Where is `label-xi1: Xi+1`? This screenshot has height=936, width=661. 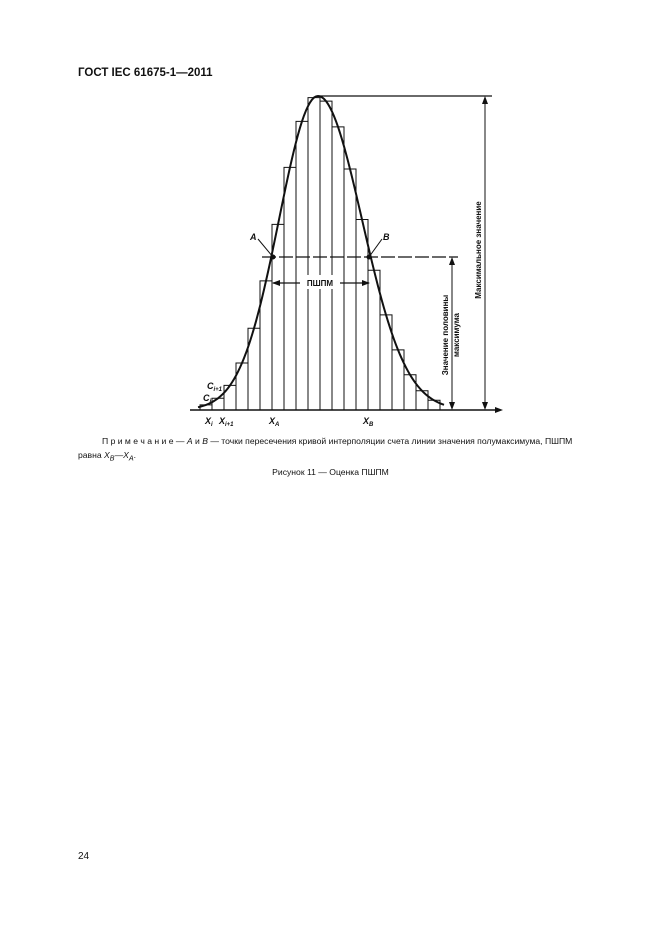 label-xi1: Xi+1 is located at coordinates (226, 422).